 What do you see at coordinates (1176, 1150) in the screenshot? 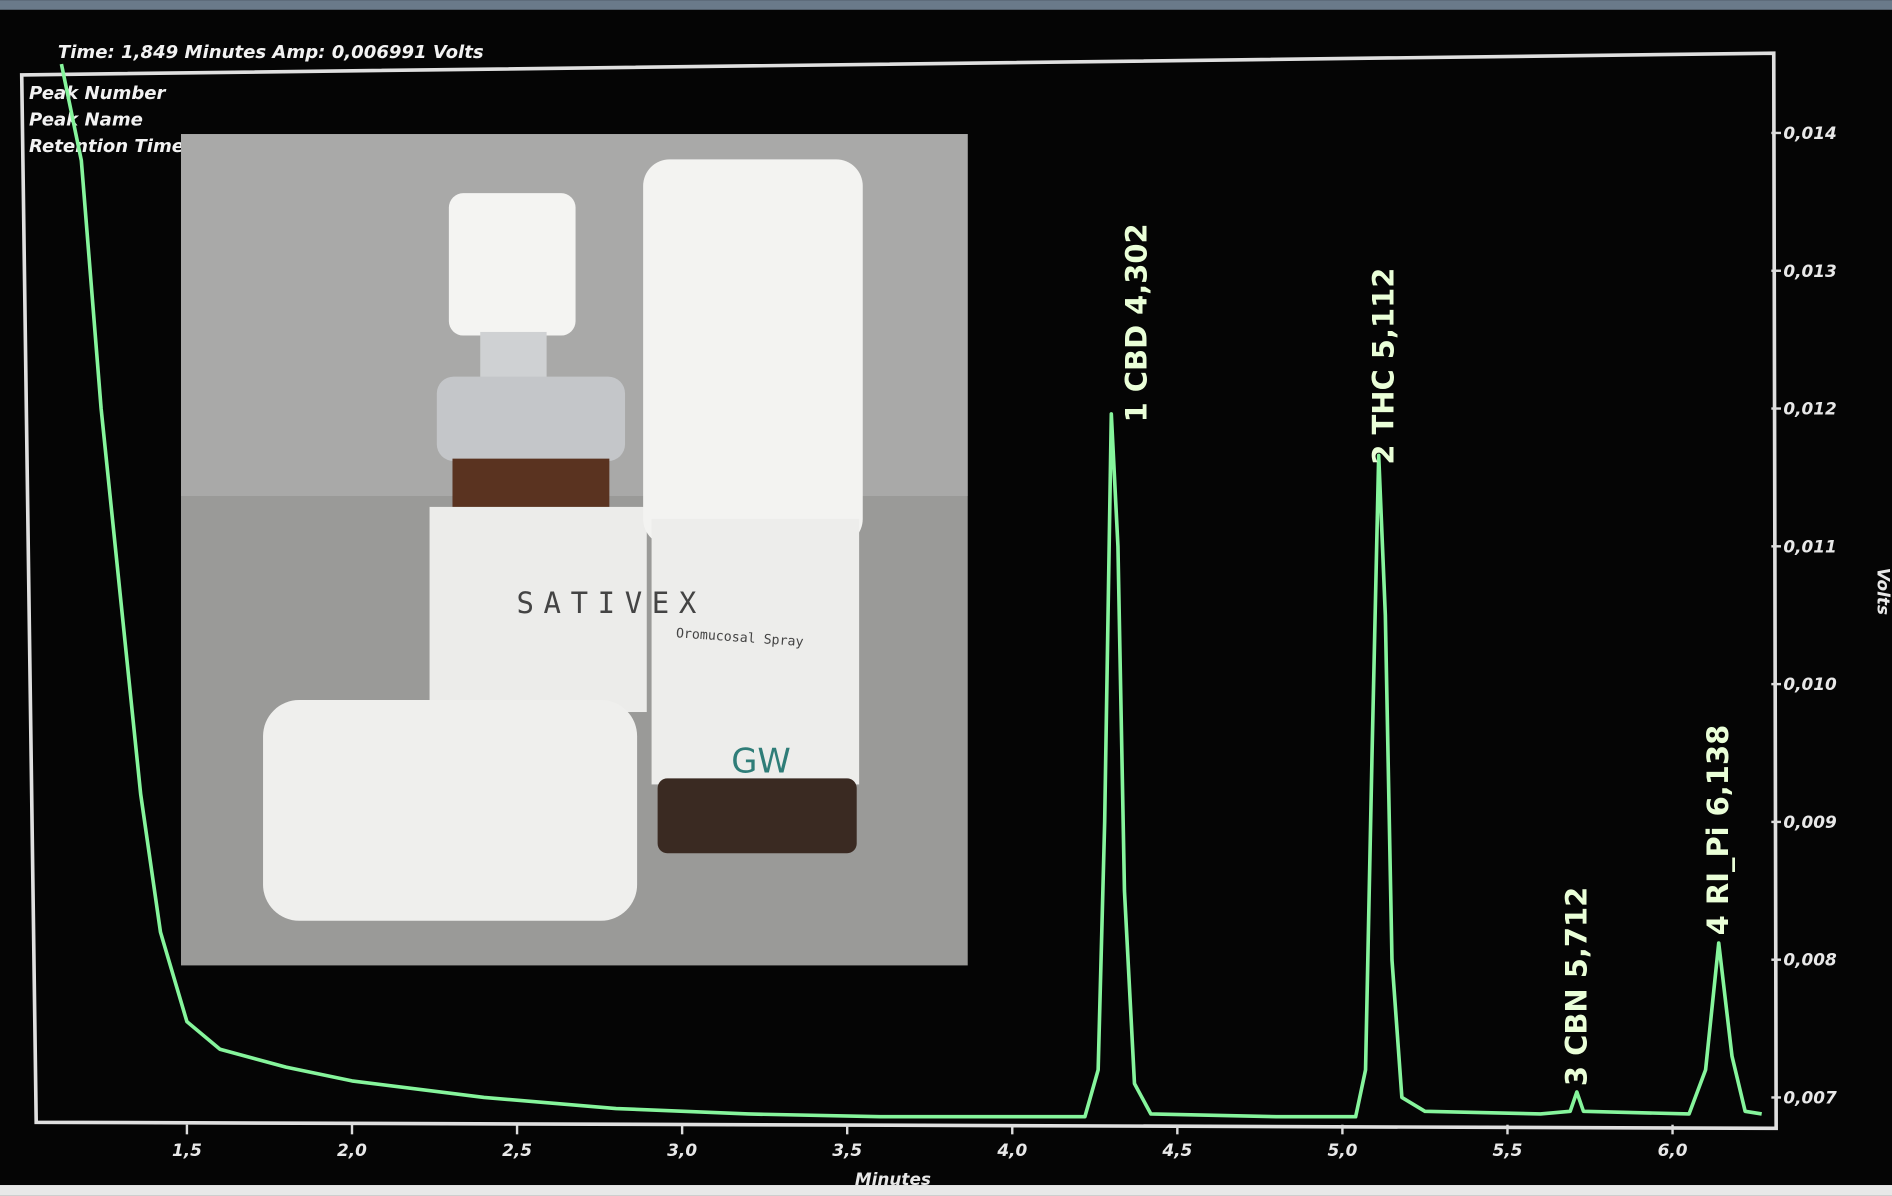
I see `x-tick-label: 4,5` at bounding box center [1176, 1150].